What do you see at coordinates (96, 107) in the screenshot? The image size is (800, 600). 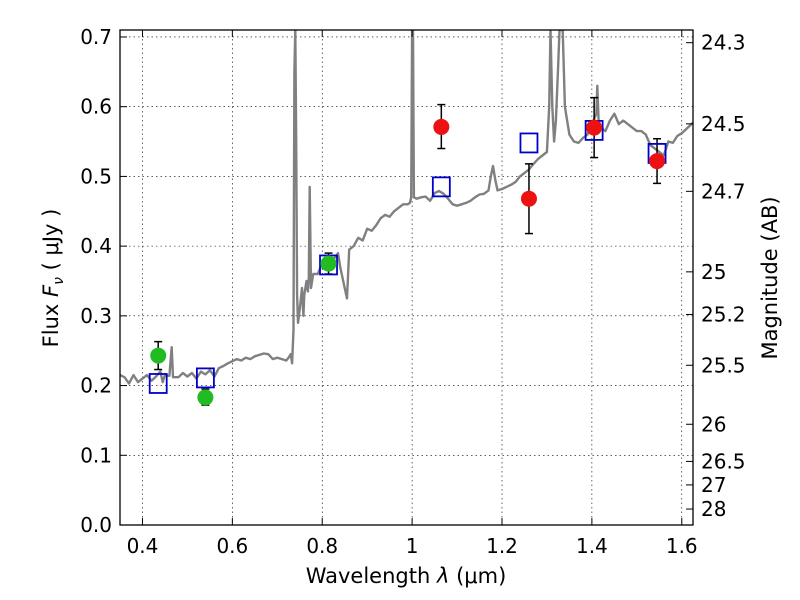 I see `y-tick-label: 0.6` at bounding box center [96, 107].